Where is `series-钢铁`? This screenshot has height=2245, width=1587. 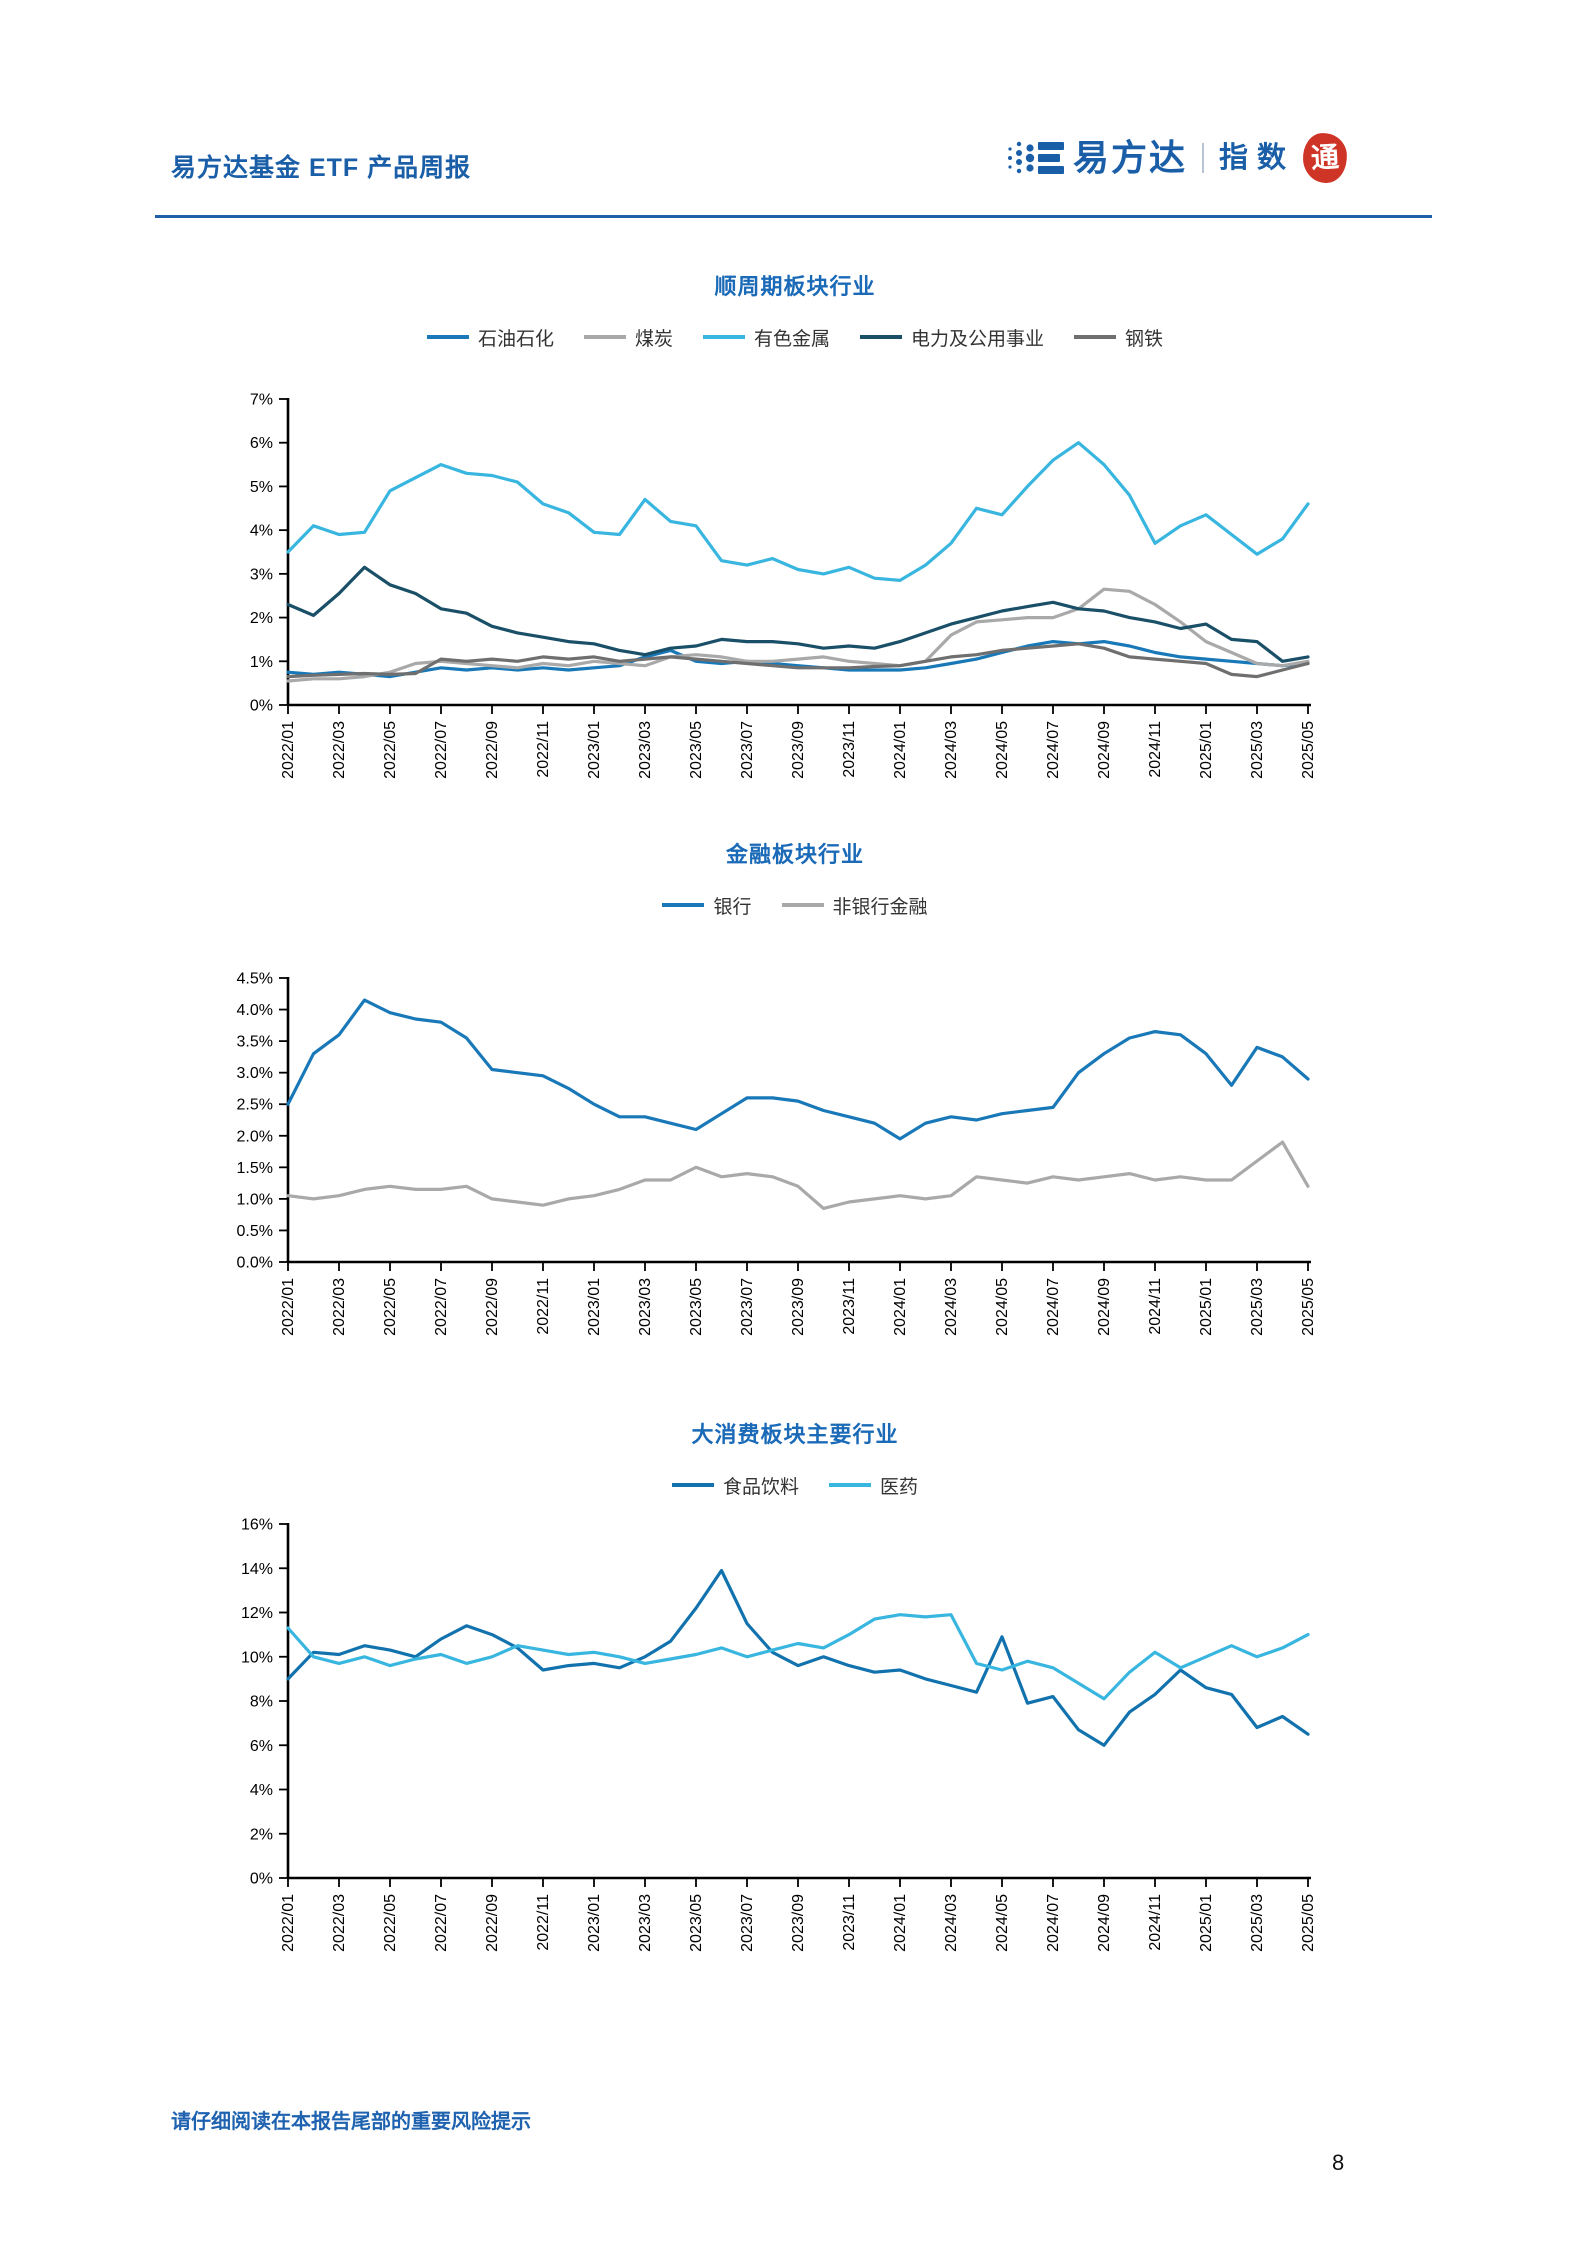 series-钢铁 is located at coordinates (798, 660).